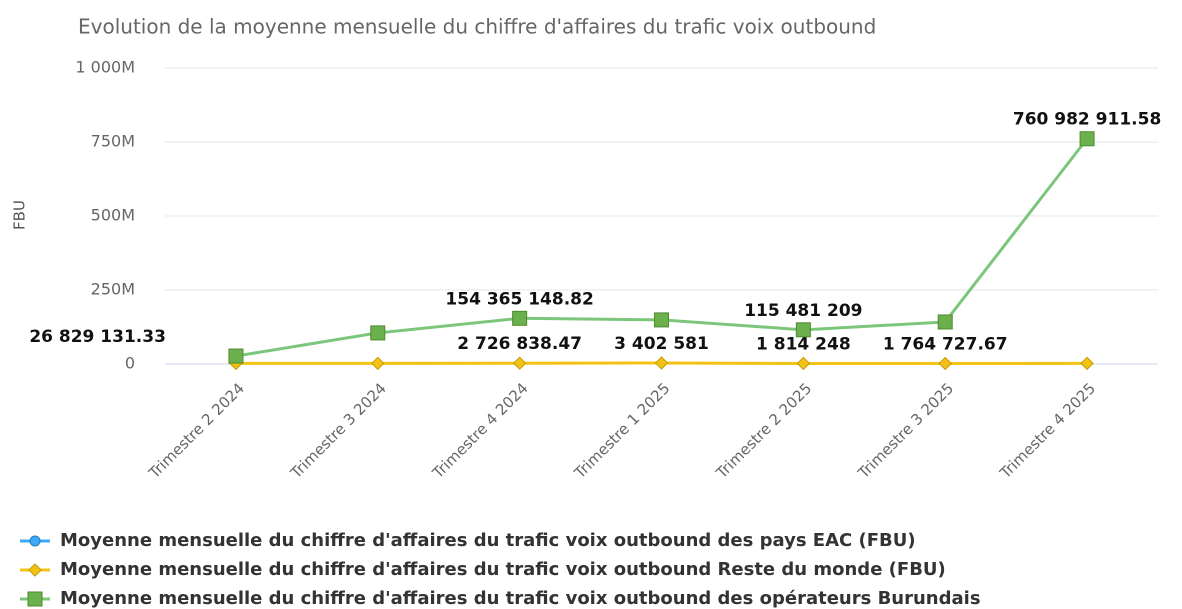 The image size is (1182, 609). I want to click on data-label: 26 829 131.33, so click(97, 337).